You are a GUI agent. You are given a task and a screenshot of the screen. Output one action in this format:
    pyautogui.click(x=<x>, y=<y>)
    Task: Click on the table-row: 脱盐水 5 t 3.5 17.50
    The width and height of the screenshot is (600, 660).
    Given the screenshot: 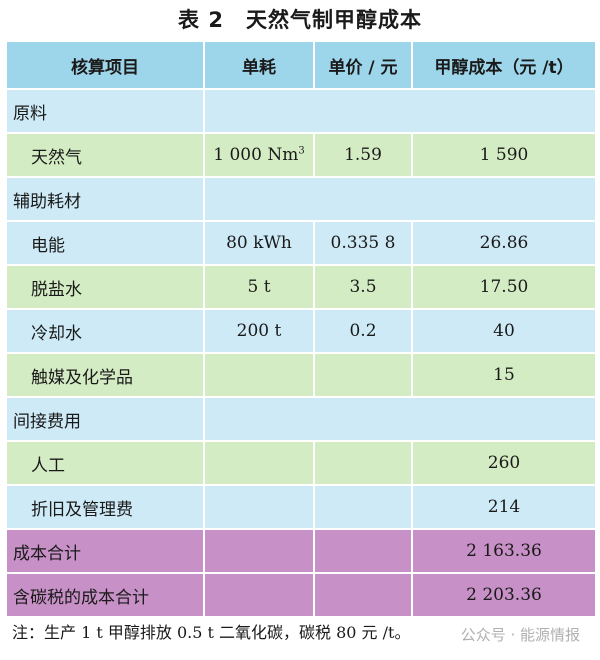 What is the action you would take?
    pyautogui.click(x=301, y=287)
    